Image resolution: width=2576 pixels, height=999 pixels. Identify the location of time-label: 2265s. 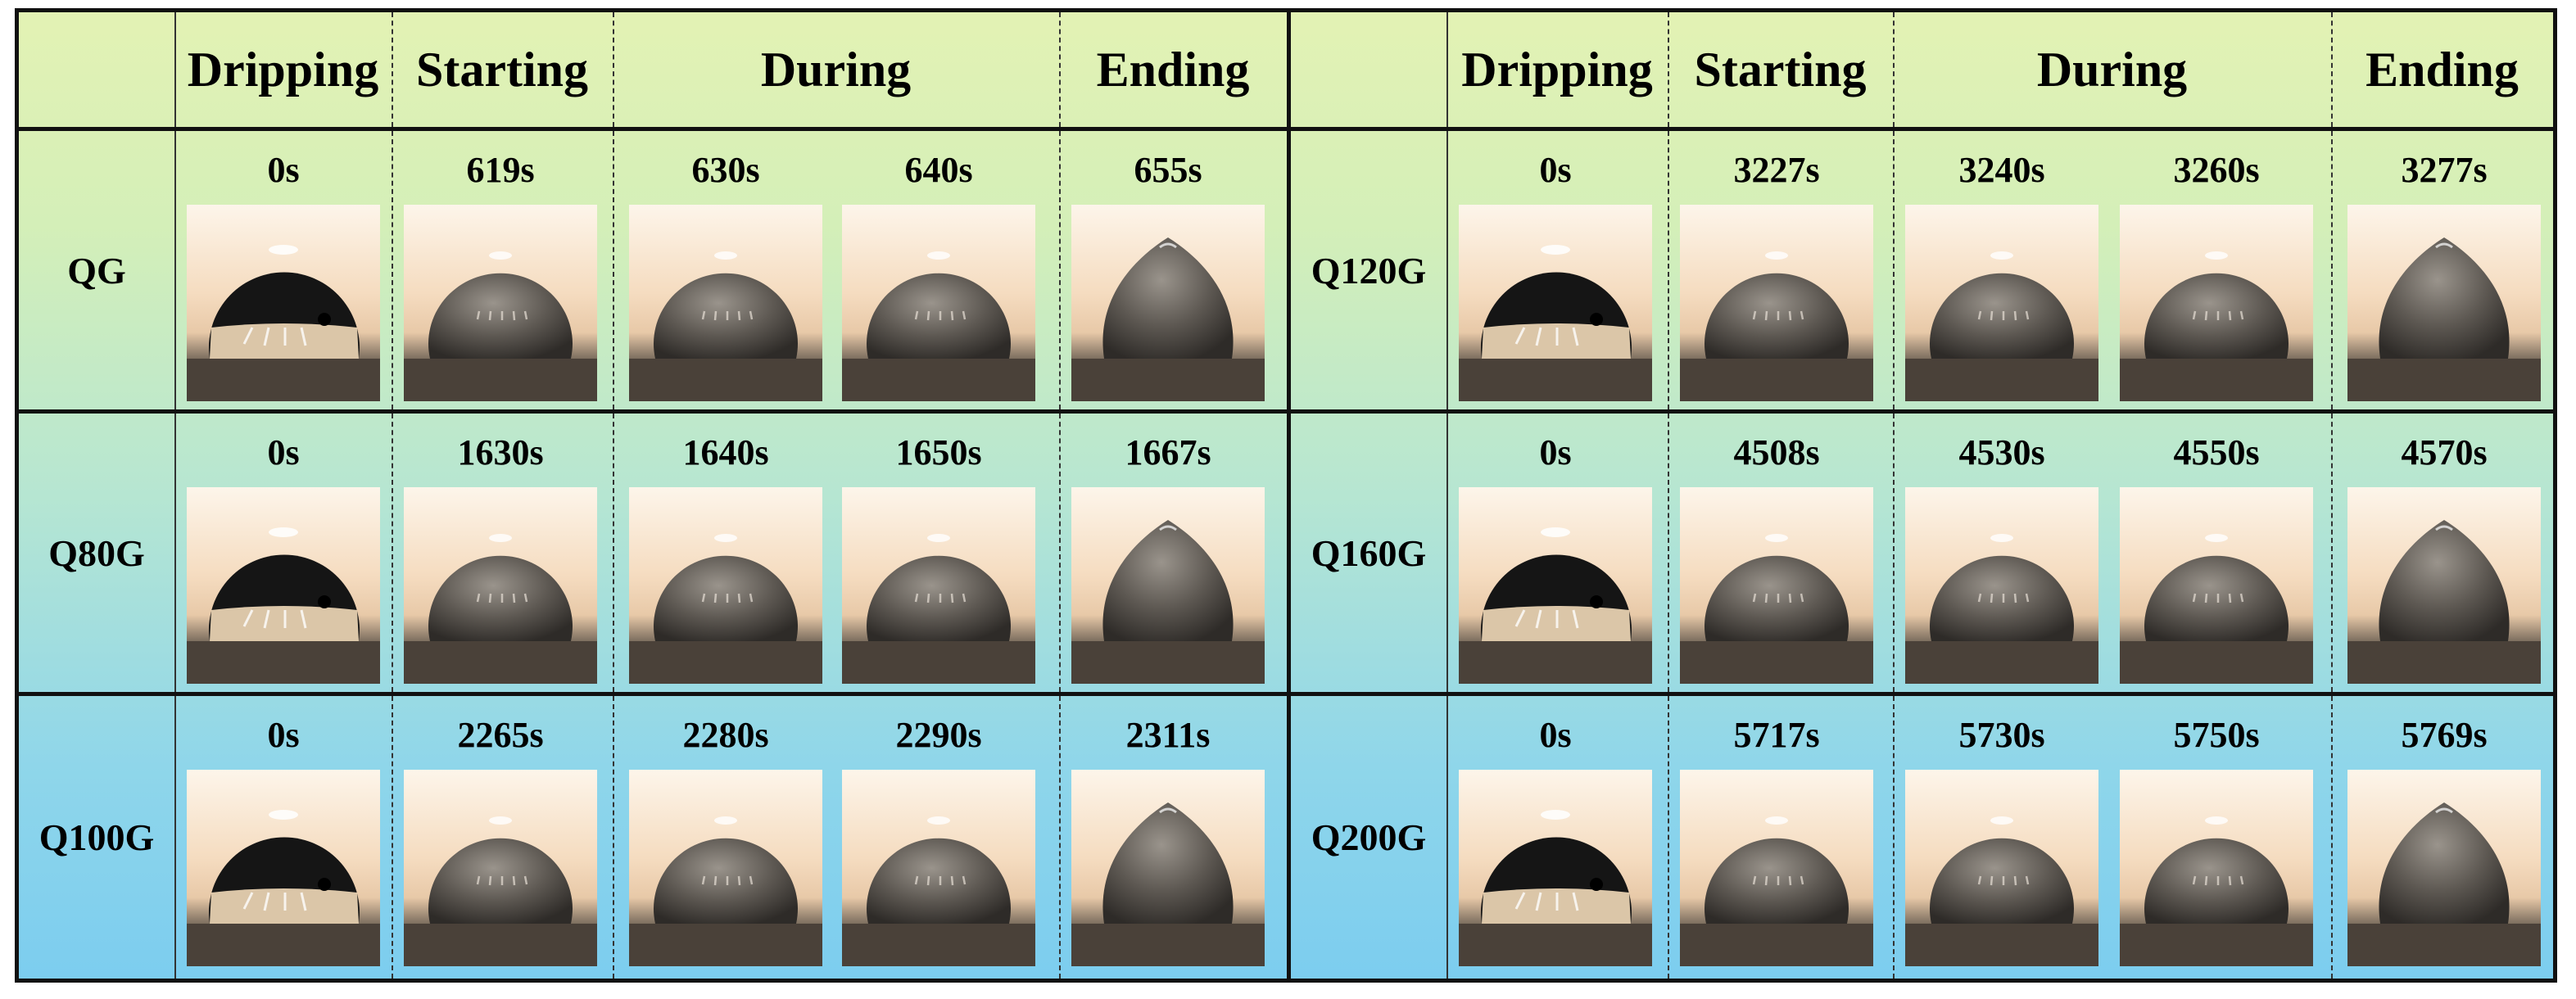
(500, 735).